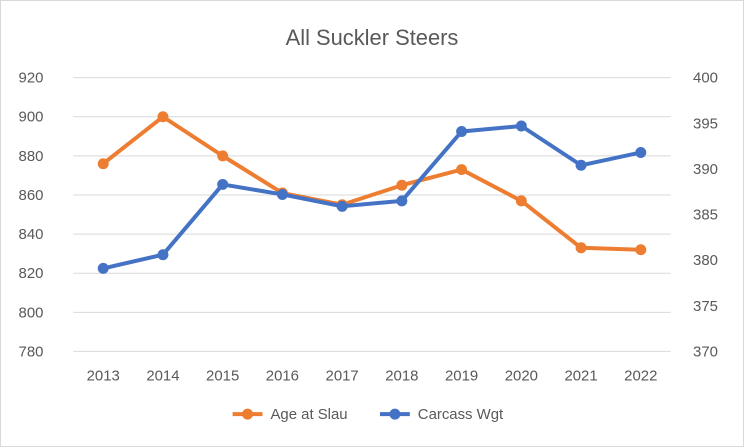  What do you see at coordinates (31, 234) in the screenshot?
I see `left-tick-label: 840` at bounding box center [31, 234].